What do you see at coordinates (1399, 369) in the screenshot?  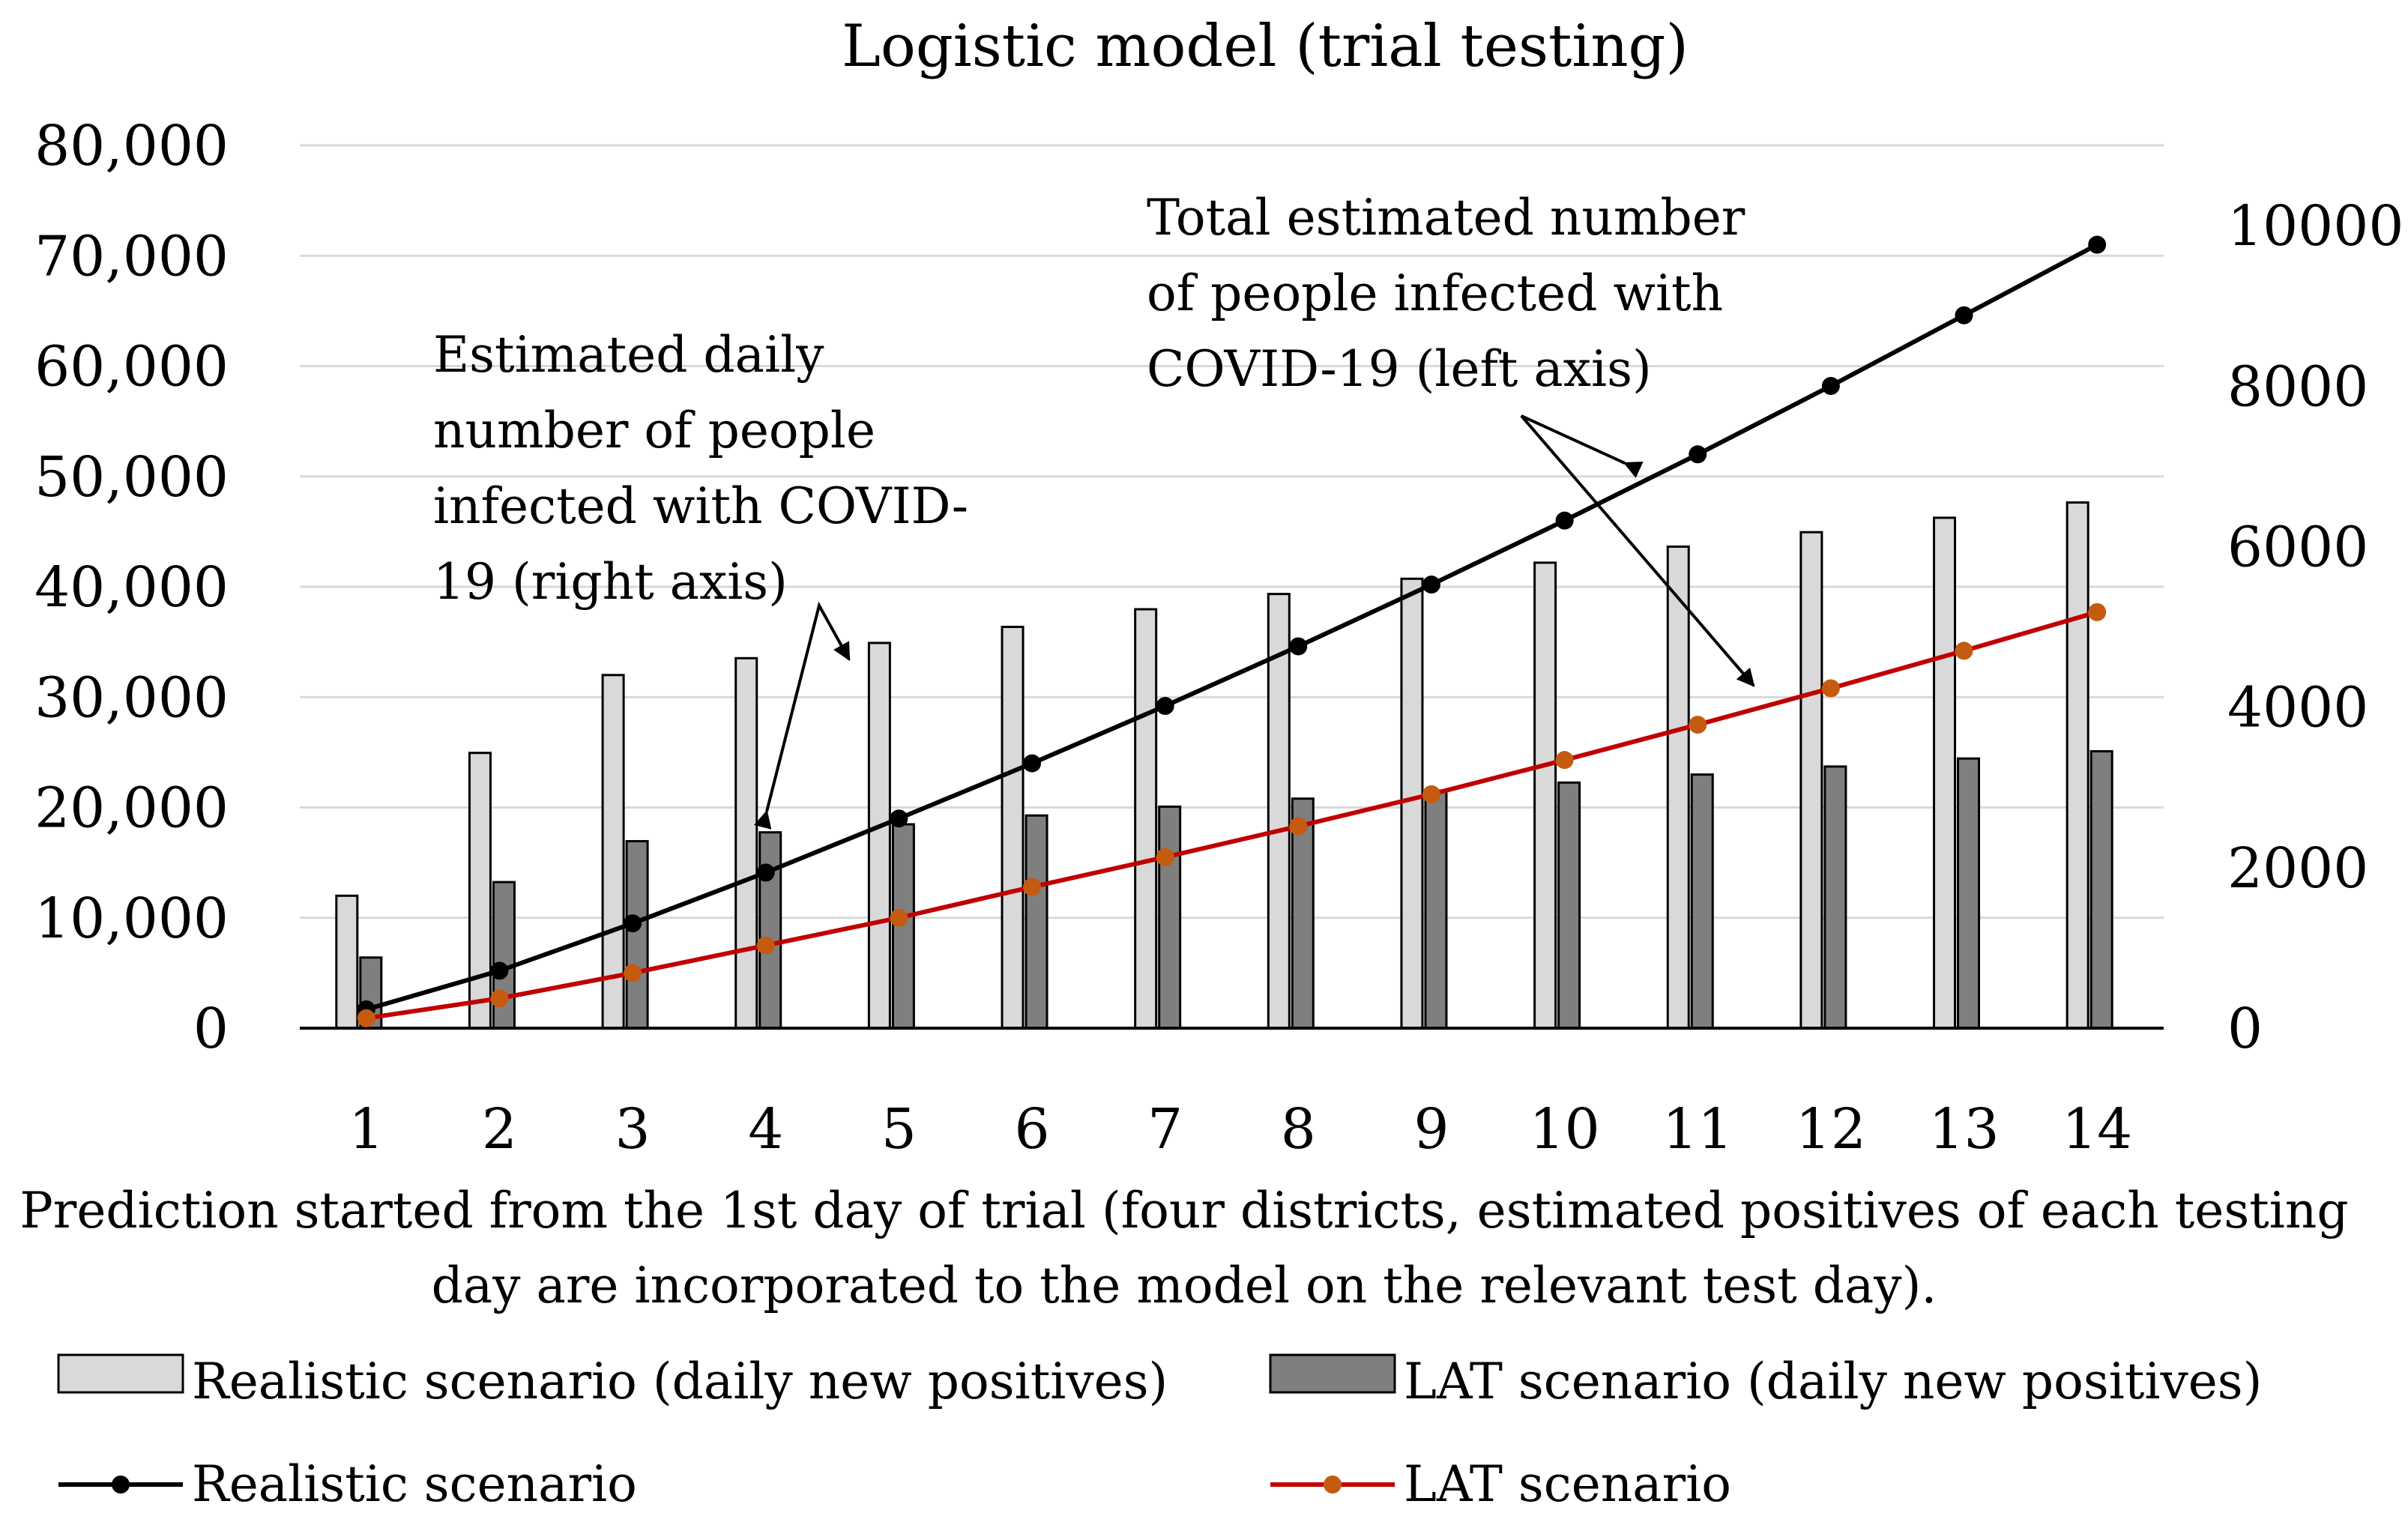 I see `annotation-total-text: COVID-19 (left axis)` at bounding box center [1399, 369].